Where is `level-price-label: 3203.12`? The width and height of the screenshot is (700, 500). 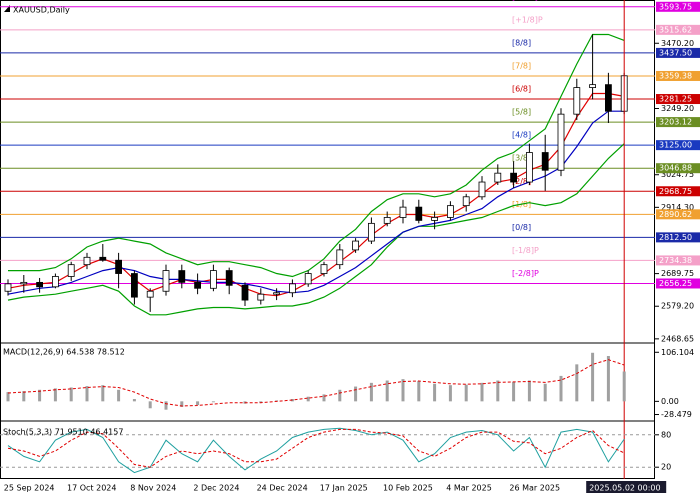
level-price-label: 3203.12 is located at coordinates (675, 122).